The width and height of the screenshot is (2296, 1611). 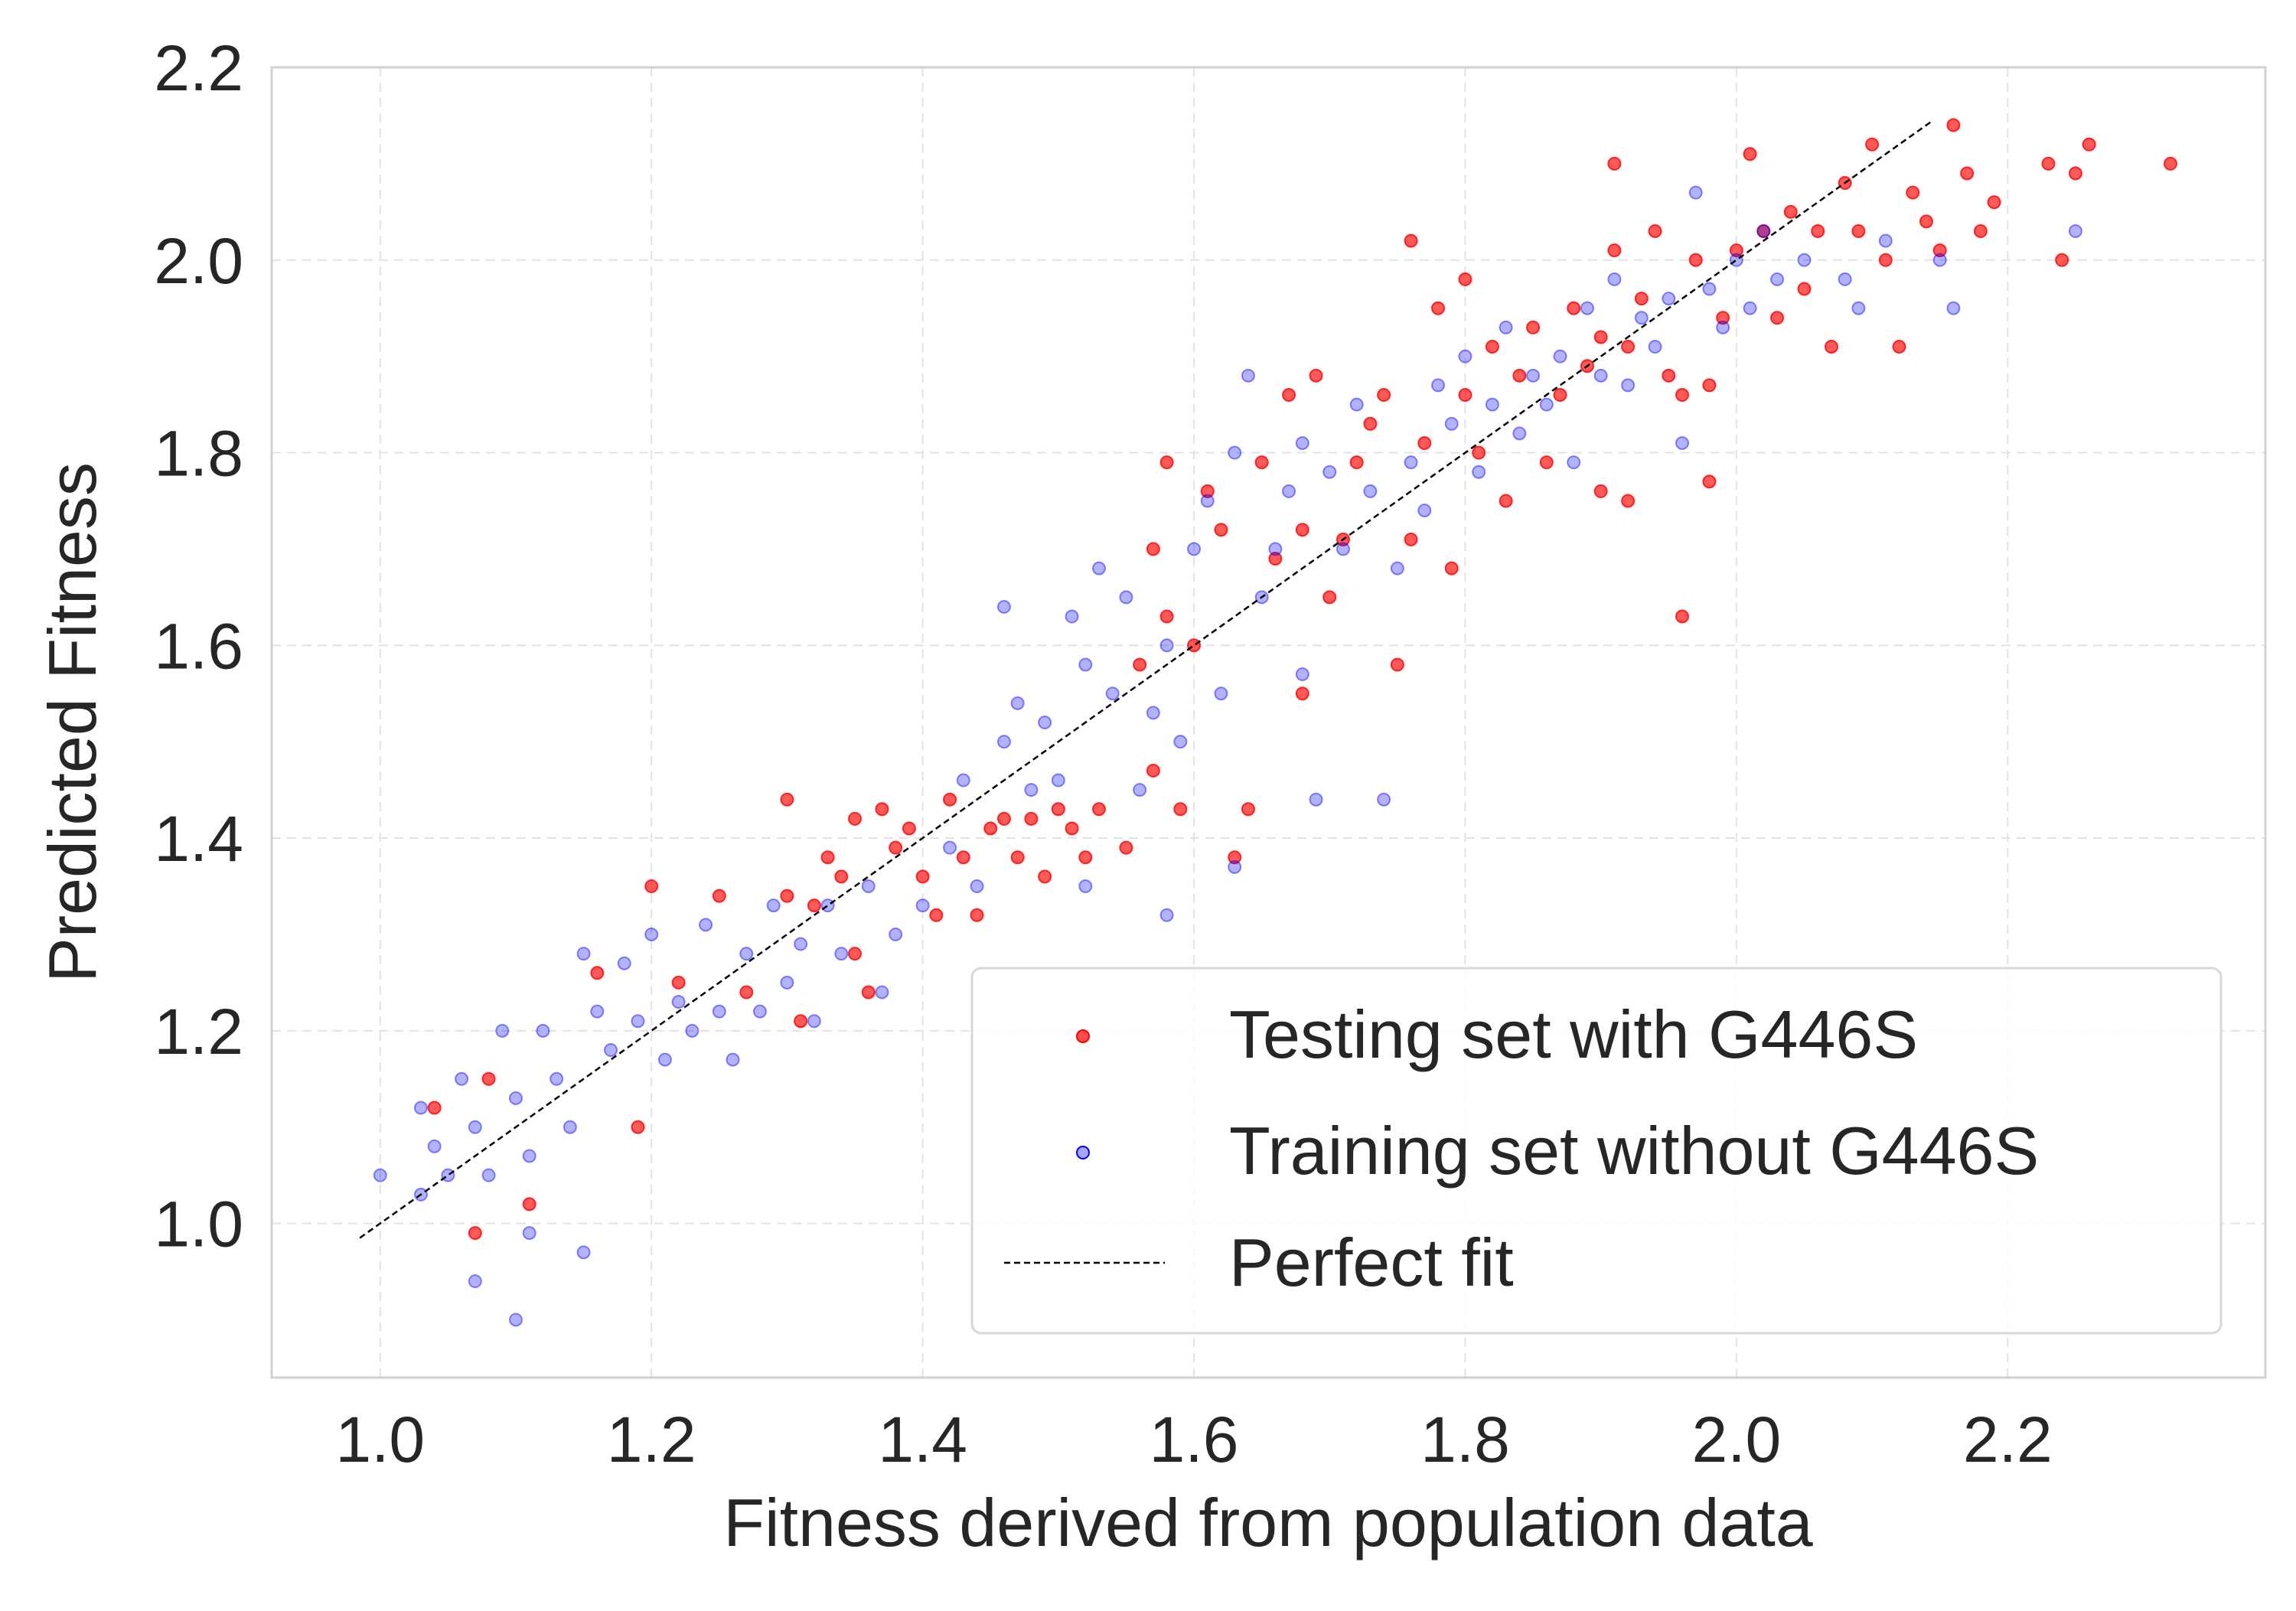 I want to click on y-tick-label: 1.2, so click(x=198, y=1032).